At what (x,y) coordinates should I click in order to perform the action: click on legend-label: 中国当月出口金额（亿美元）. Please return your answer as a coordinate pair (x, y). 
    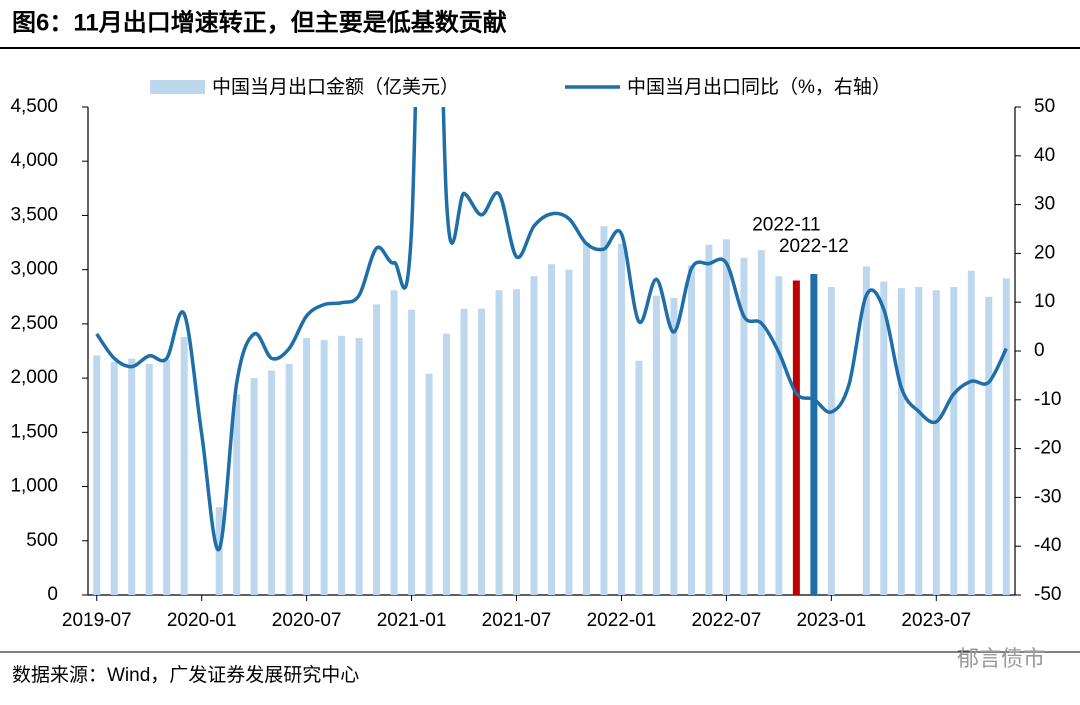
    Looking at the image, I should click on (335, 87).